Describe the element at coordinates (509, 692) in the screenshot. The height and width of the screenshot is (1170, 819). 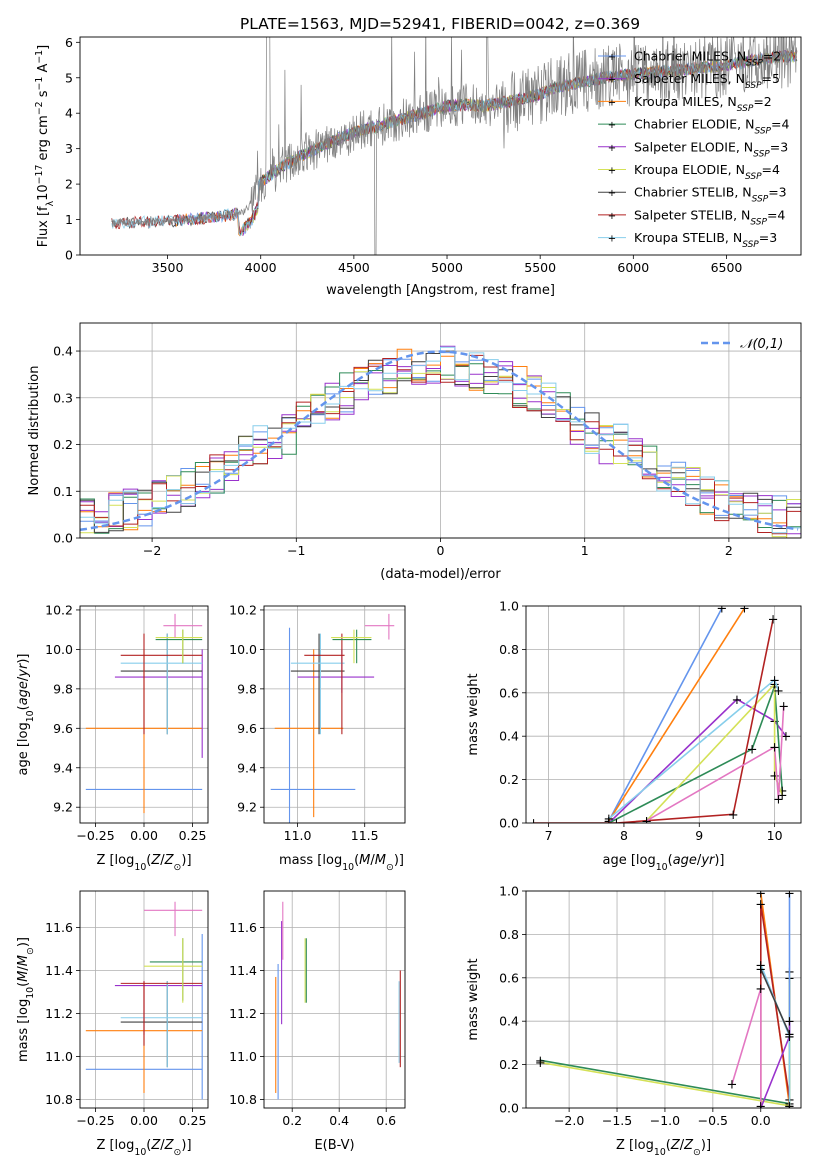
I see `y-tick-label: 0.6` at that location.